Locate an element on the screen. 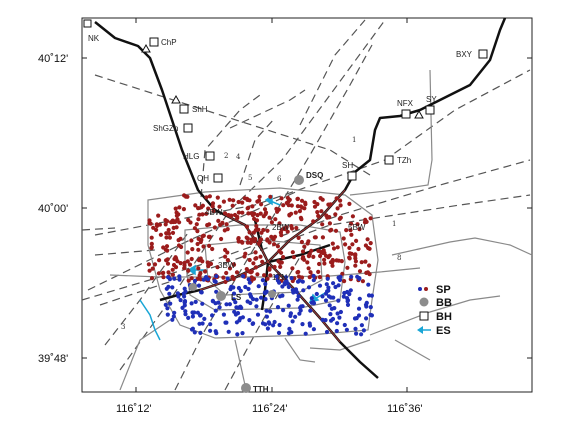 The height and width of the screenshot is (442, 581). annotation-1tn: 1TN is located at coordinates (279, 277).